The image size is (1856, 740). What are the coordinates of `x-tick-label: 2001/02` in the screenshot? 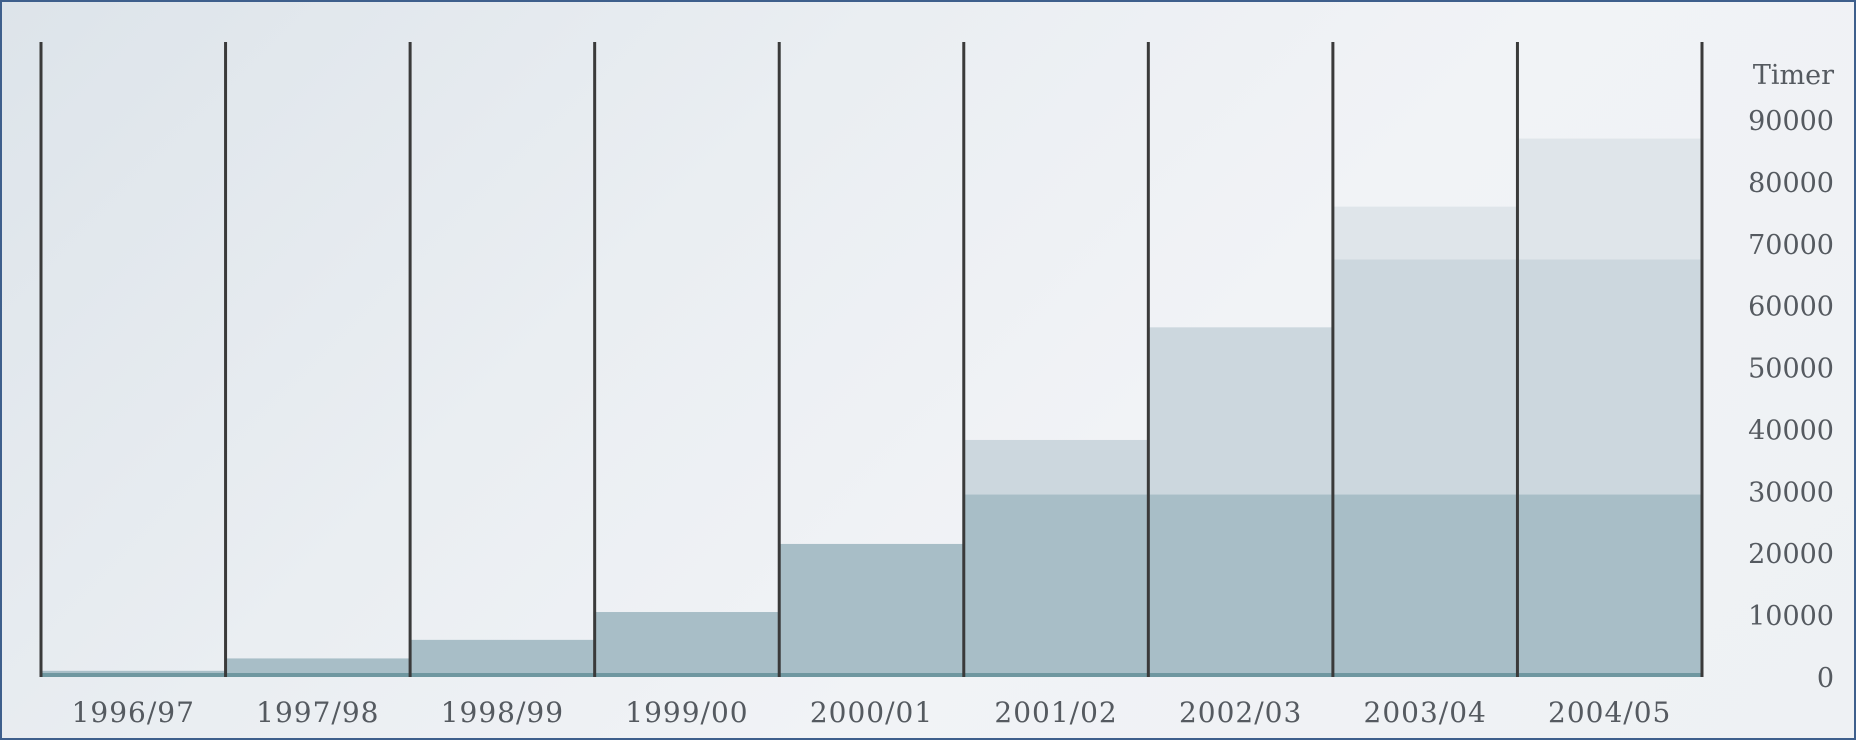 It's located at (1055, 712).